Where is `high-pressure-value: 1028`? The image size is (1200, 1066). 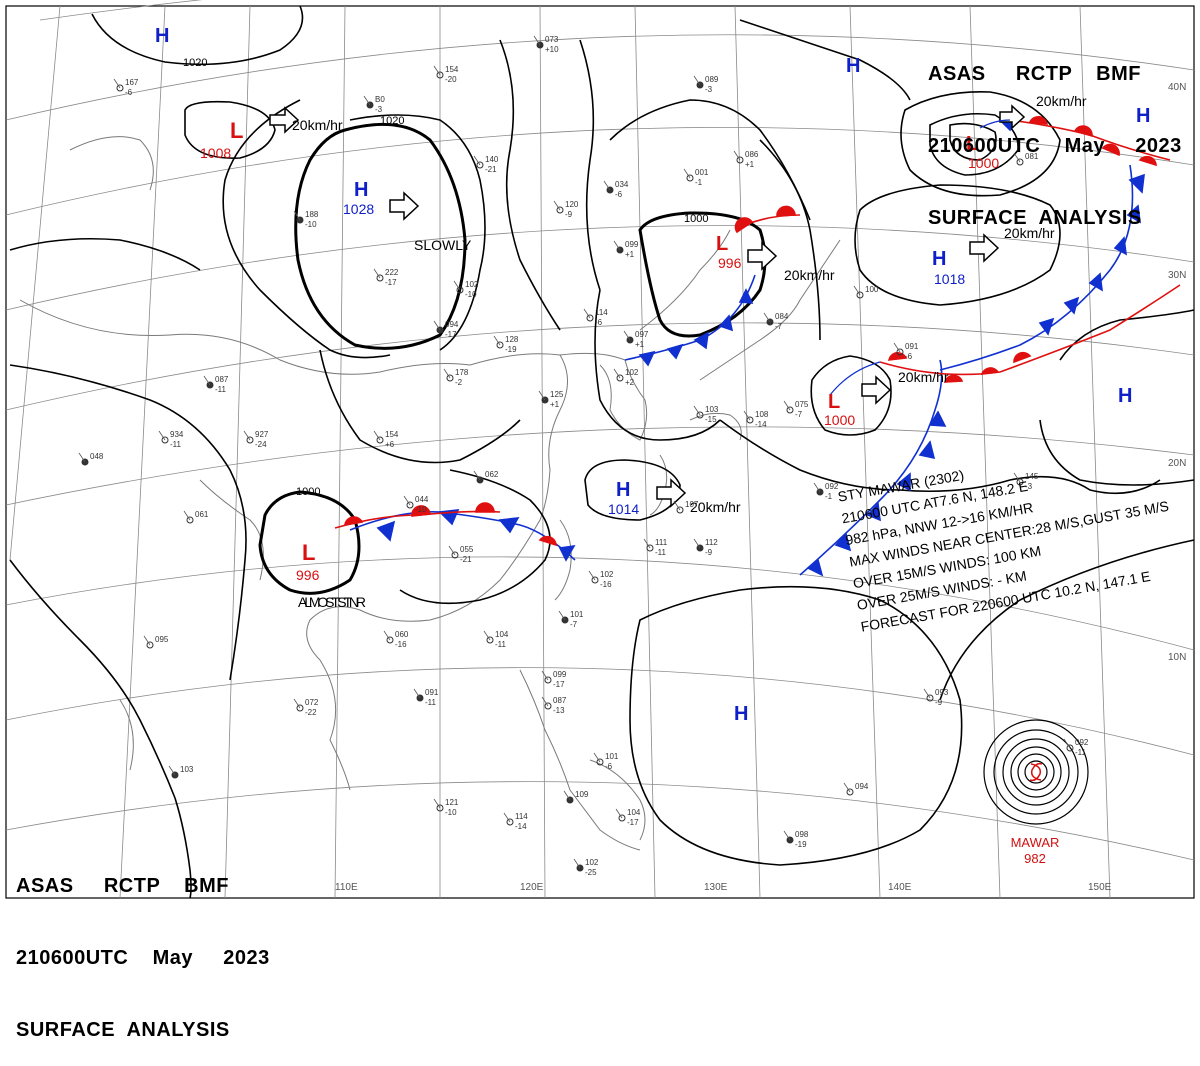 high-pressure-value: 1028 is located at coordinates (358, 209).